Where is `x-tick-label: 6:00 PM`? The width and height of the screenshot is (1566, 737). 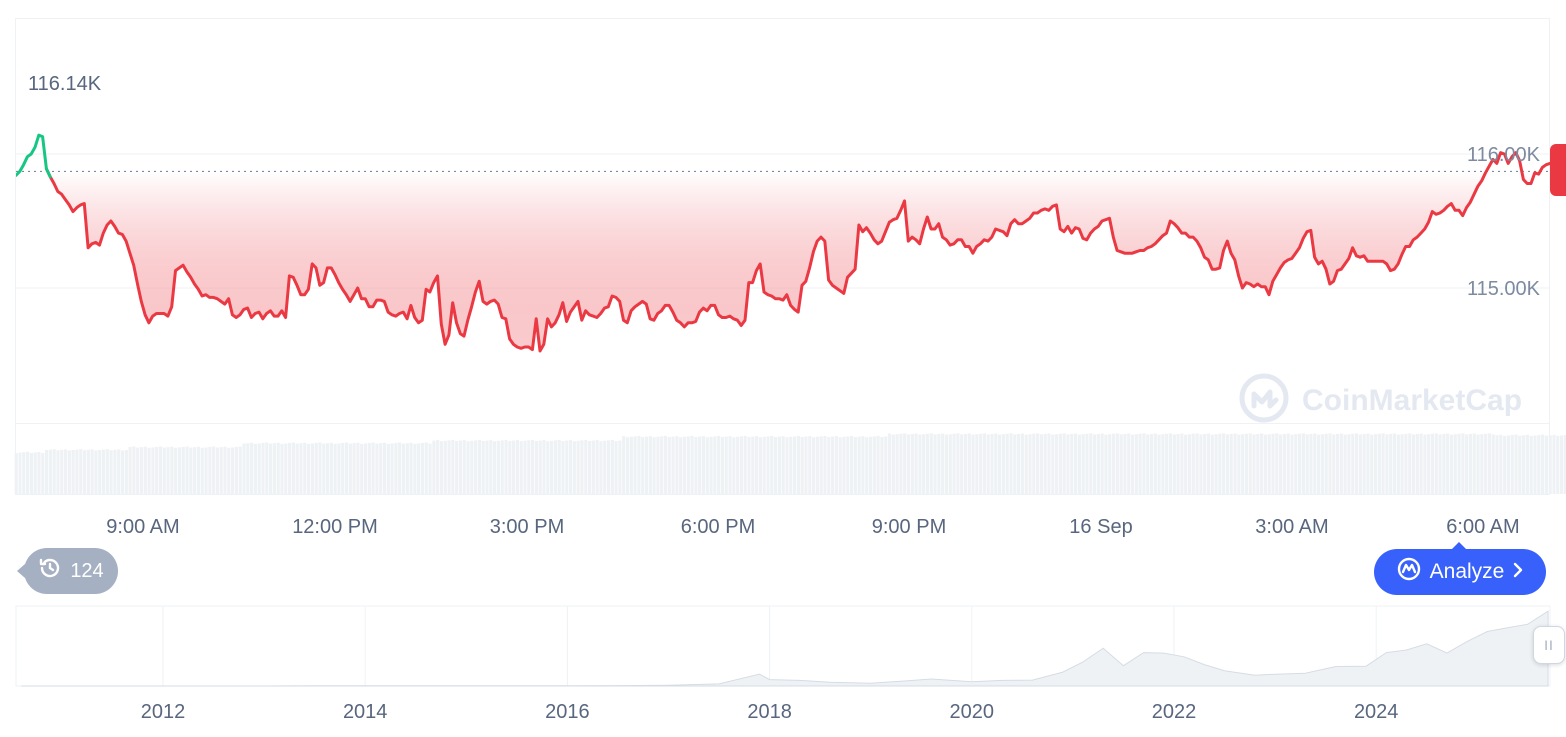 x-tick-label: 6:00 PM is located at coordinates (718, 527).